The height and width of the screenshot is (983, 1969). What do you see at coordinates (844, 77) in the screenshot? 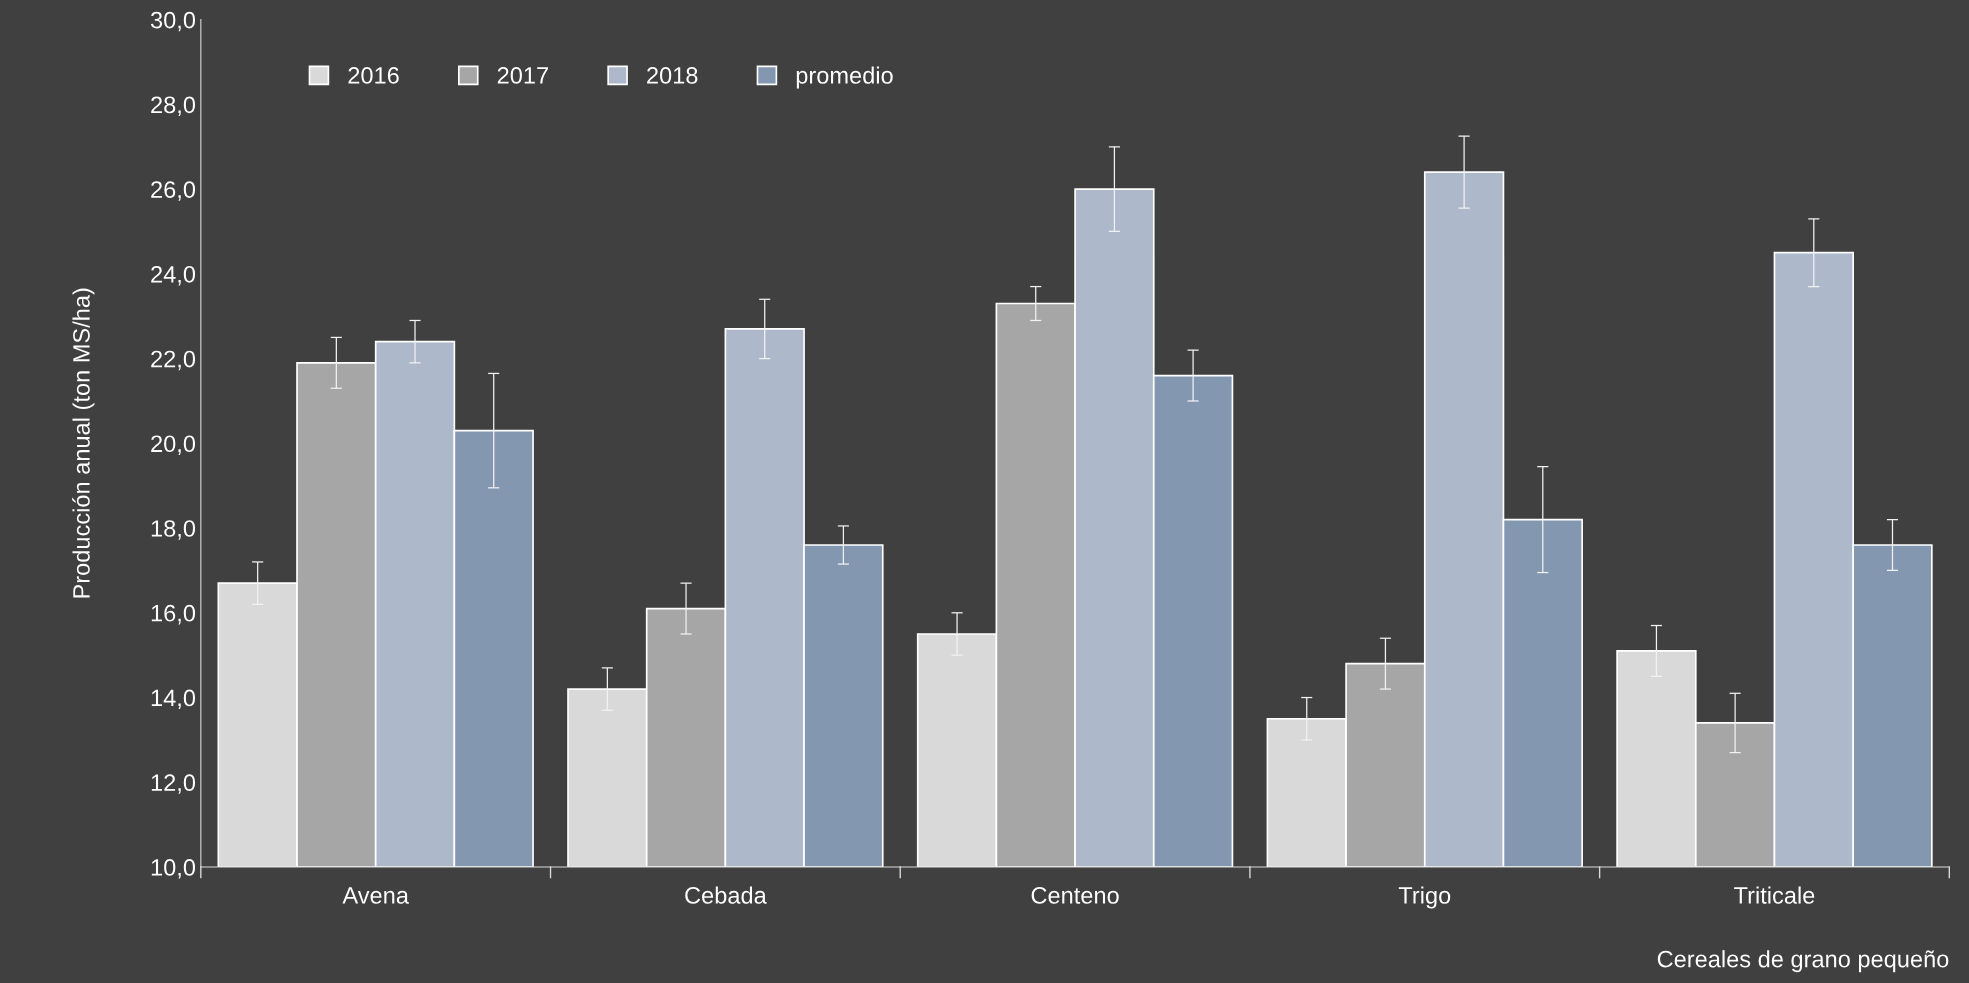
I see `legend-label: promedio` at bounding box center [844, 77].